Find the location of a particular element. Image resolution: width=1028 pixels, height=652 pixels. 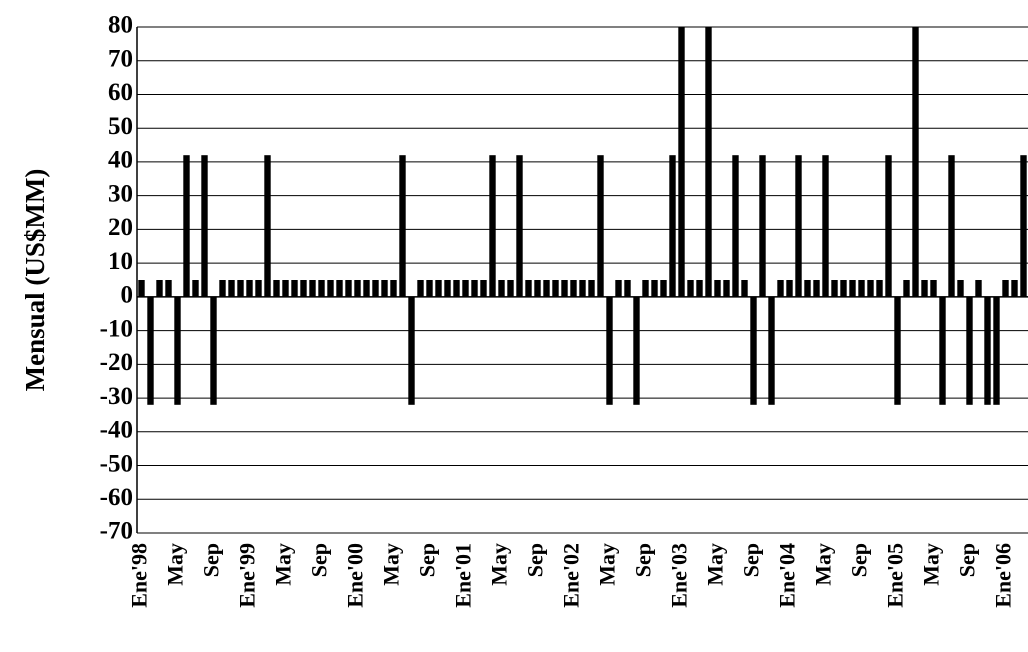

y-tick-label: -70 is located at coordinates (116, 531).